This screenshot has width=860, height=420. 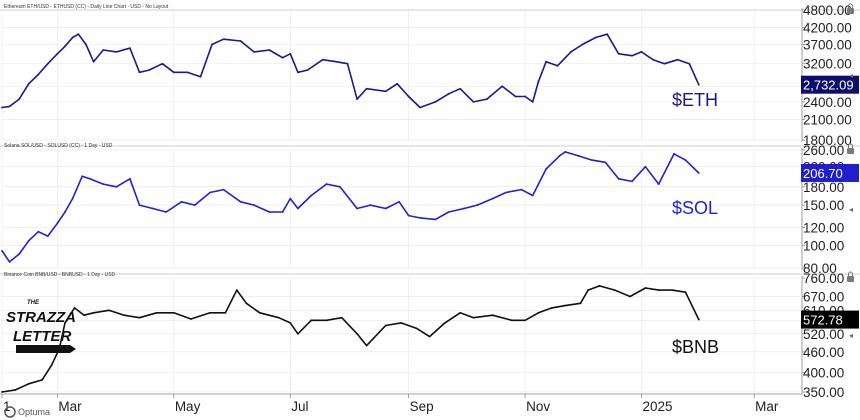 What do you see at coordinates (695, 208) in the screenshot?
I see `ticker-label: $SOL` at bounding box center [695, 208].